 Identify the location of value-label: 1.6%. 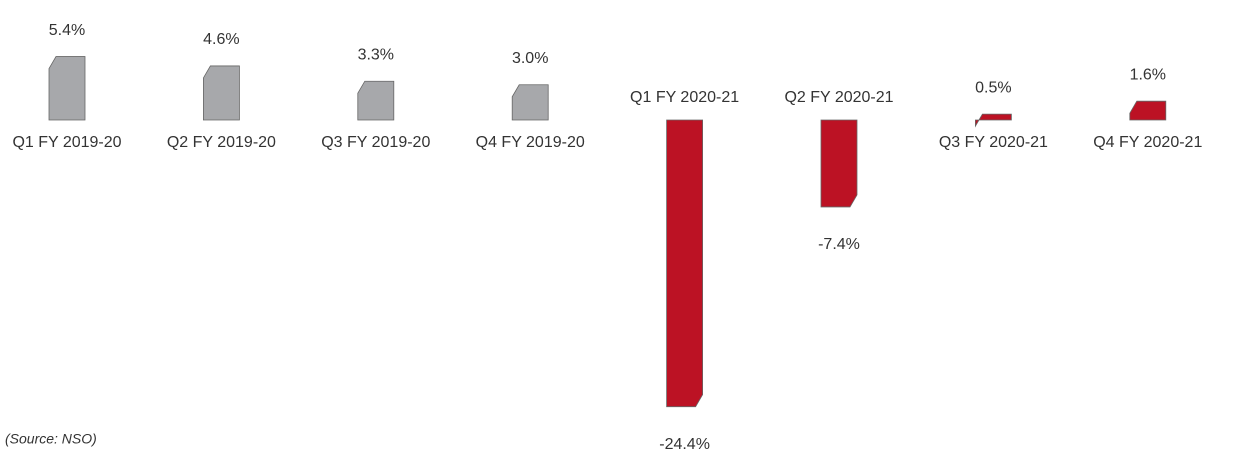
(1148, 74).